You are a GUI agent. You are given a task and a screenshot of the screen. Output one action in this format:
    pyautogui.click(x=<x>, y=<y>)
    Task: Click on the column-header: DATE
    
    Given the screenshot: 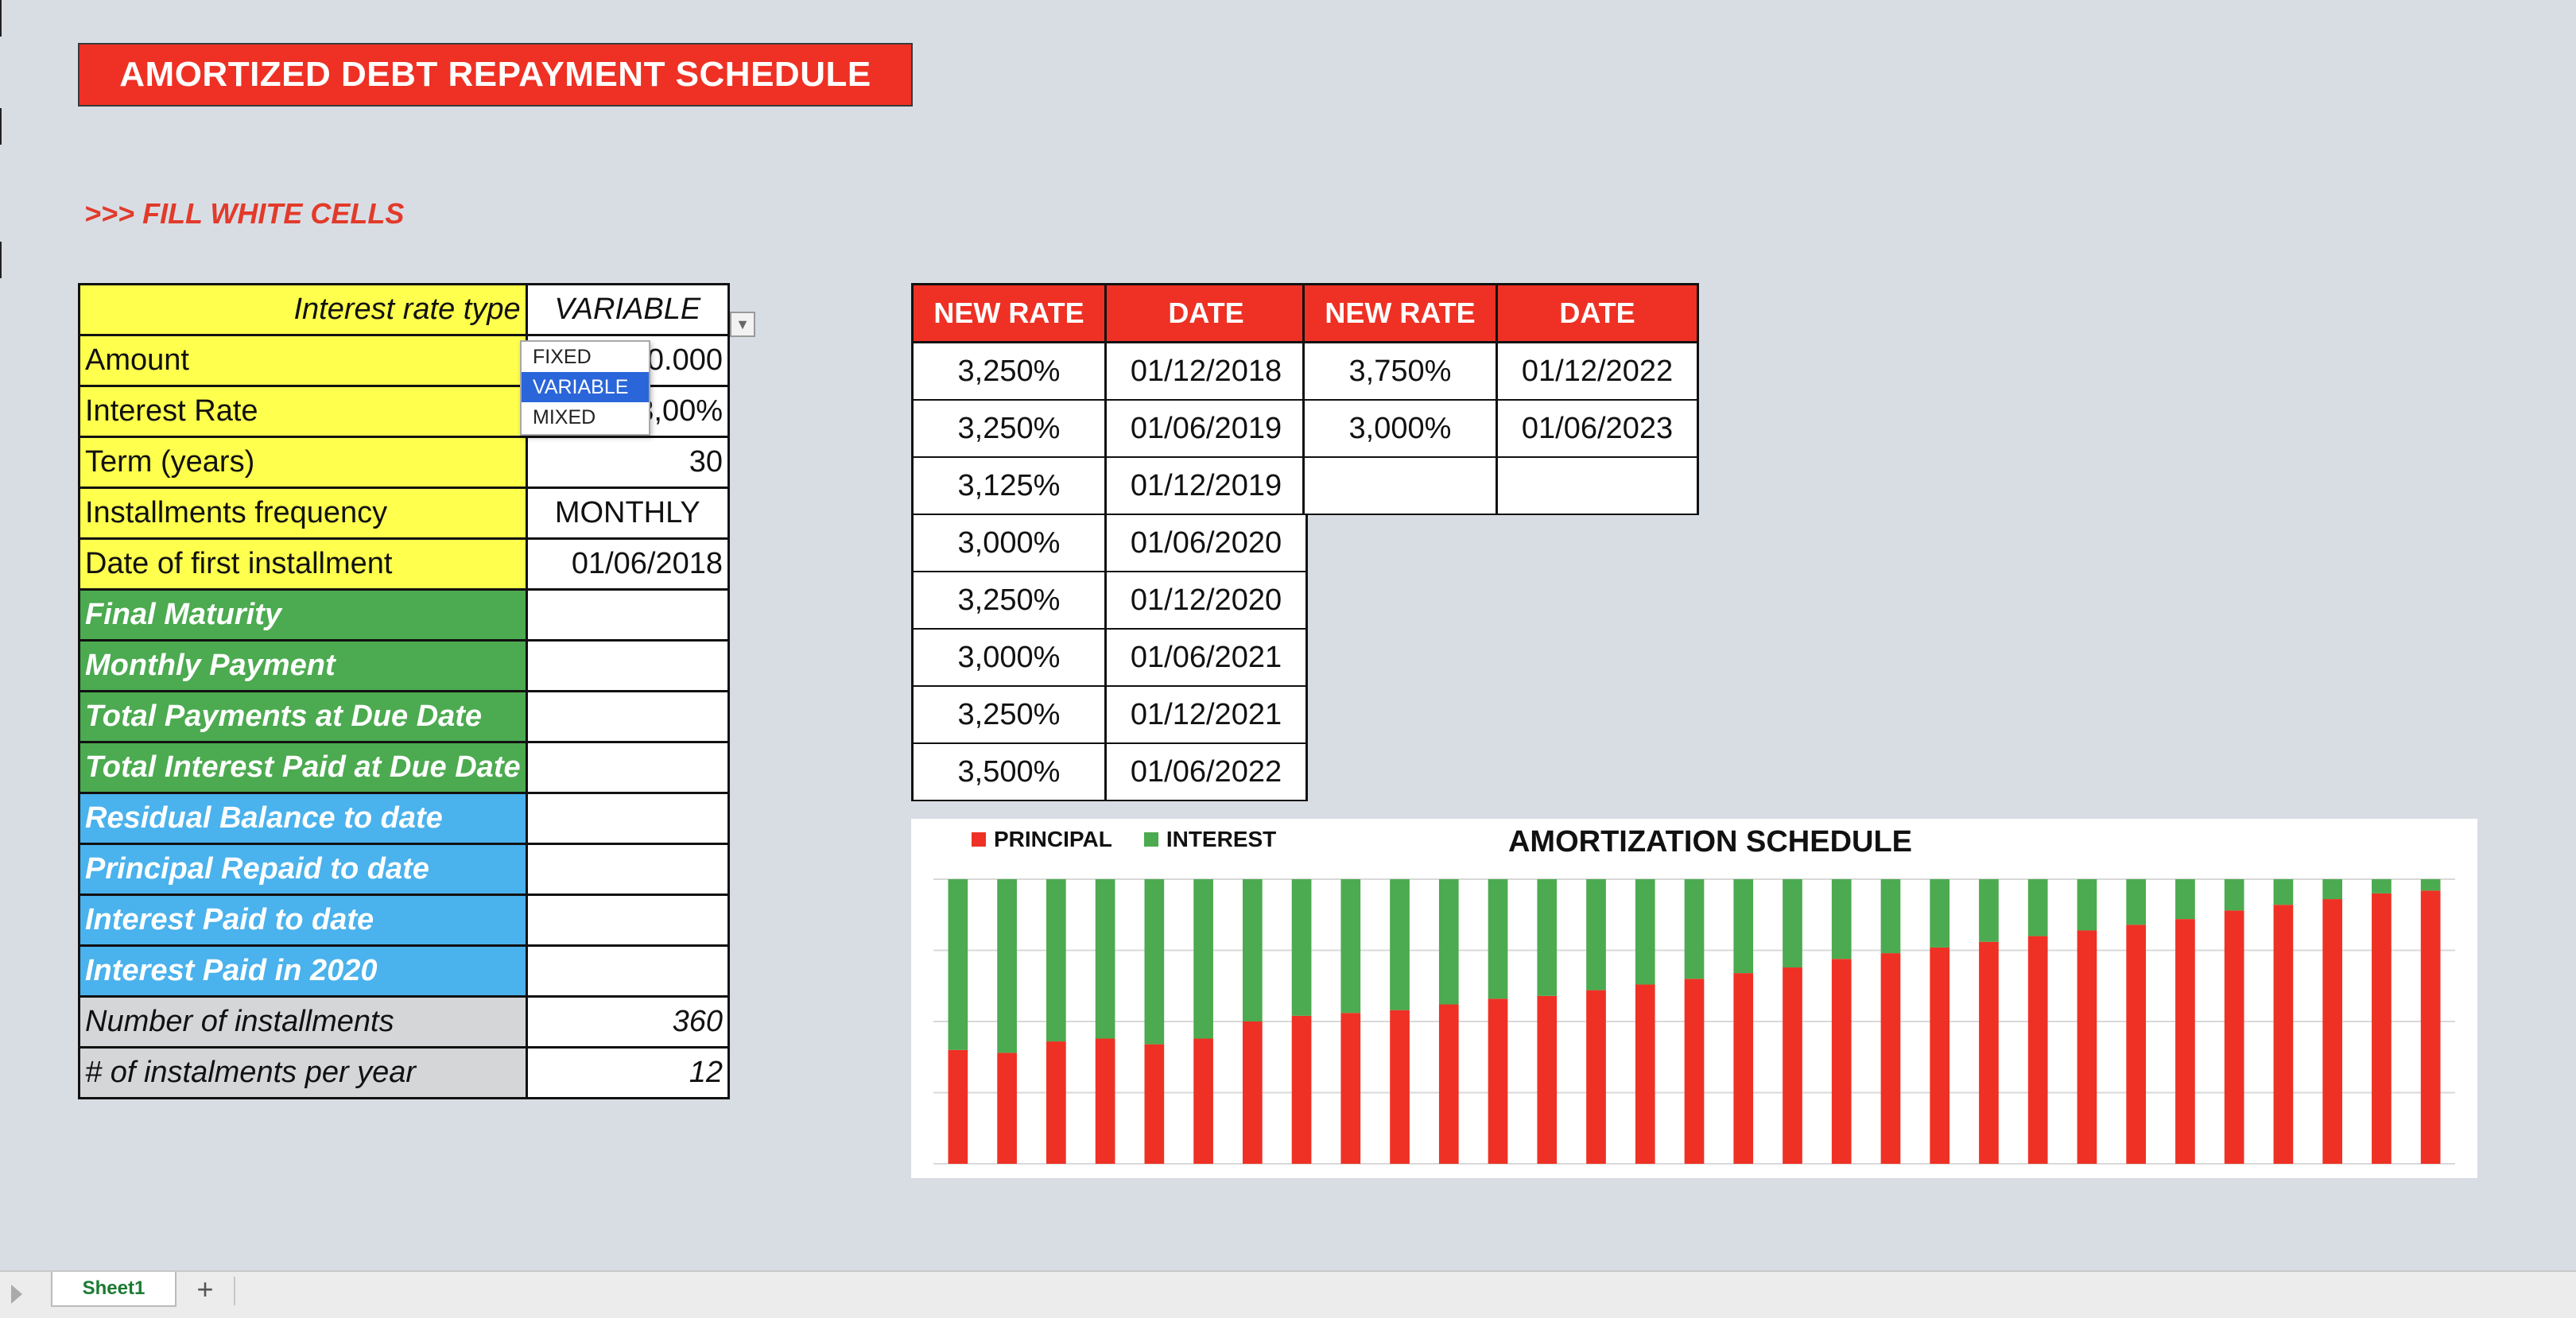 What is the action you would take?
    pyautogui.click(x=1598, y=313)
    